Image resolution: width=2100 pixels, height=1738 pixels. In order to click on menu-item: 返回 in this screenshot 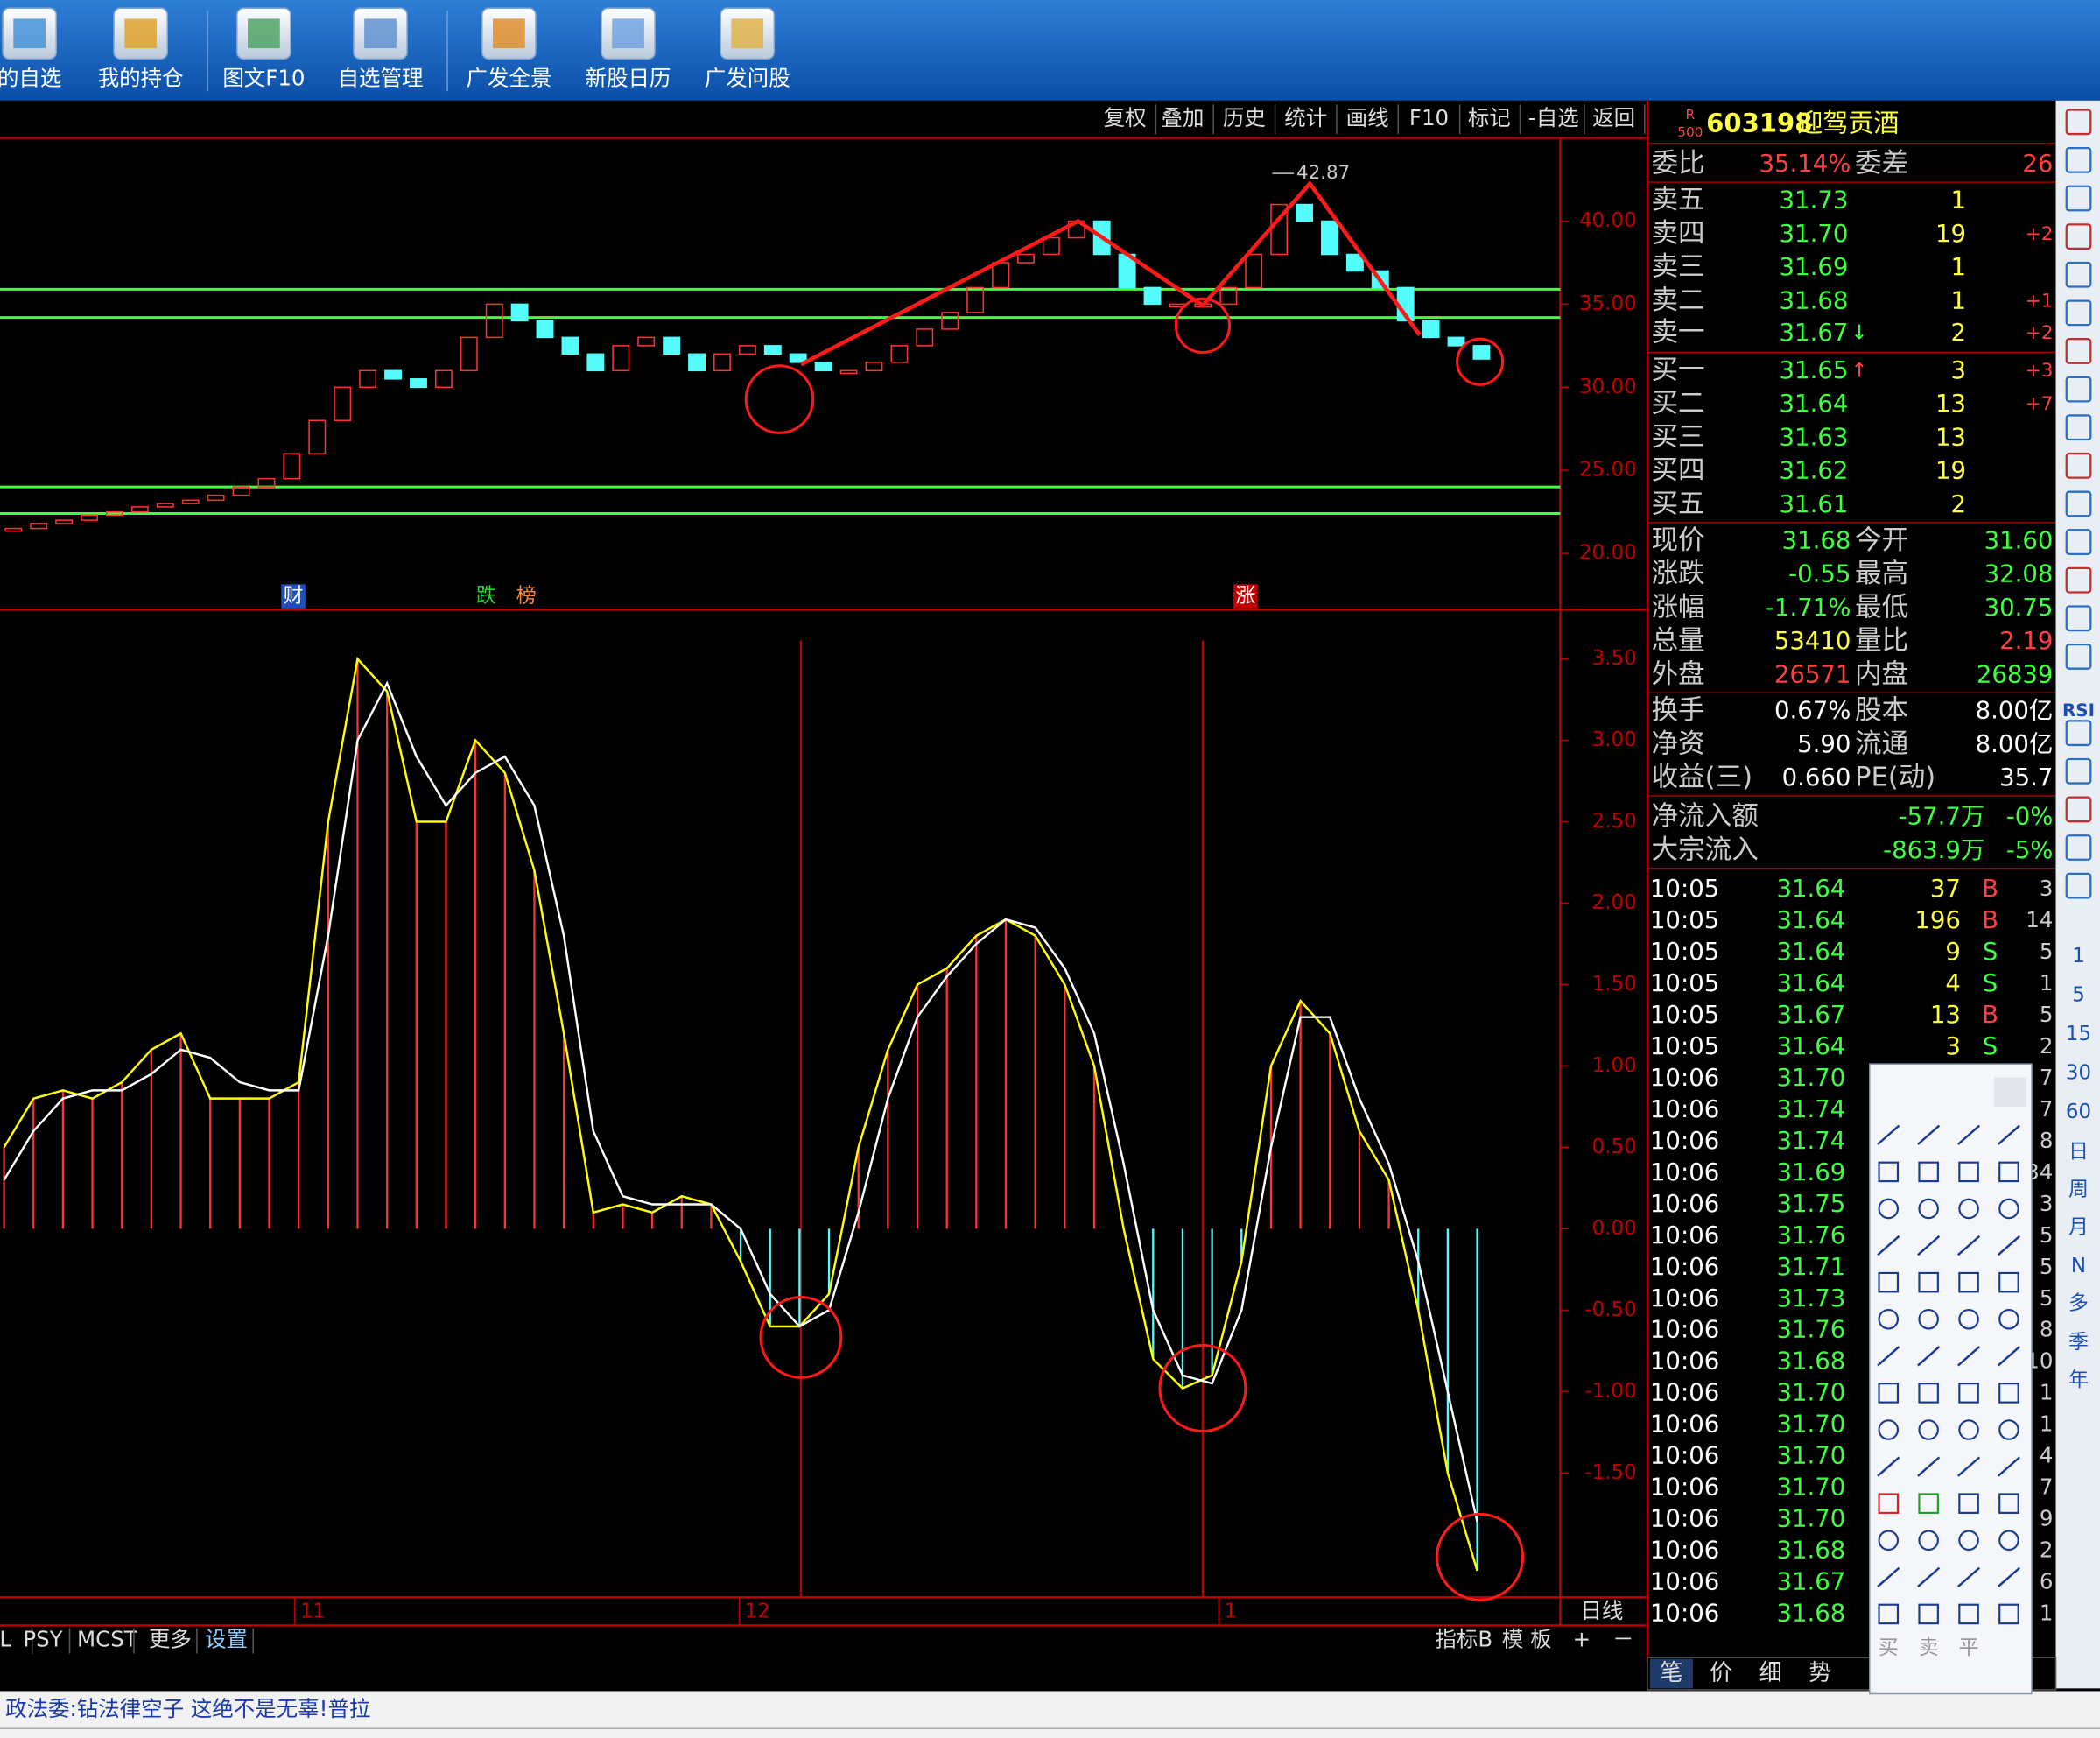, I will do `click(1613, 118)`.